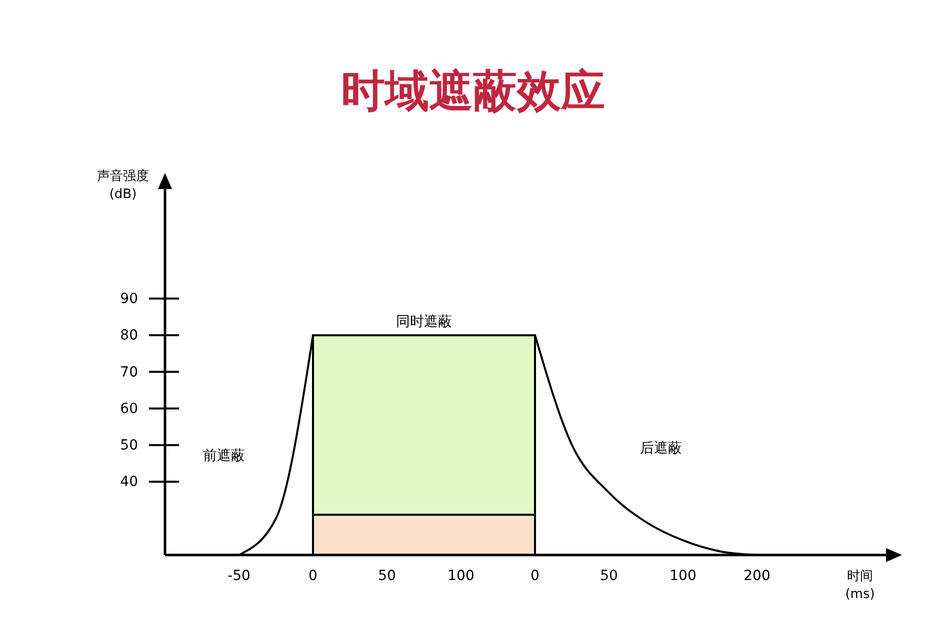  What do you see at coordinates (129, 446) in the screenshot?
I see `y-tick-label: 50` at bounding box center [129, 446].